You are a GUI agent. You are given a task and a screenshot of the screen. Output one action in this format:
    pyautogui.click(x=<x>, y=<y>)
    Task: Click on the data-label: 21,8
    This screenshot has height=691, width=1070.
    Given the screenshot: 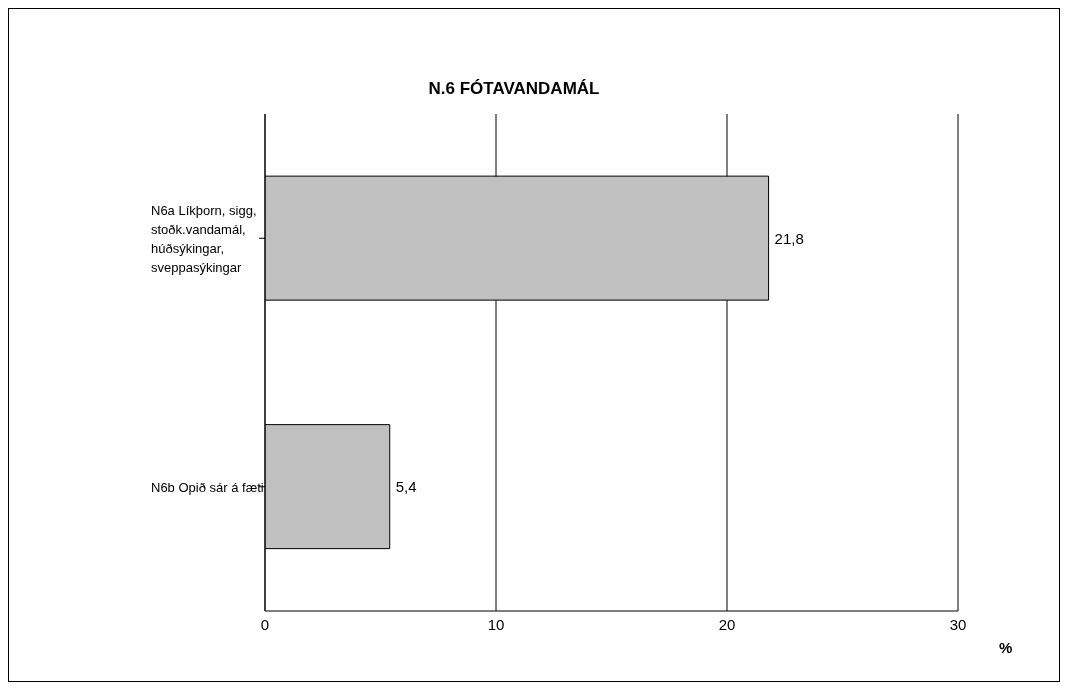 What is the action you would take?
    pyautogui.click(x=789, y=238)
    